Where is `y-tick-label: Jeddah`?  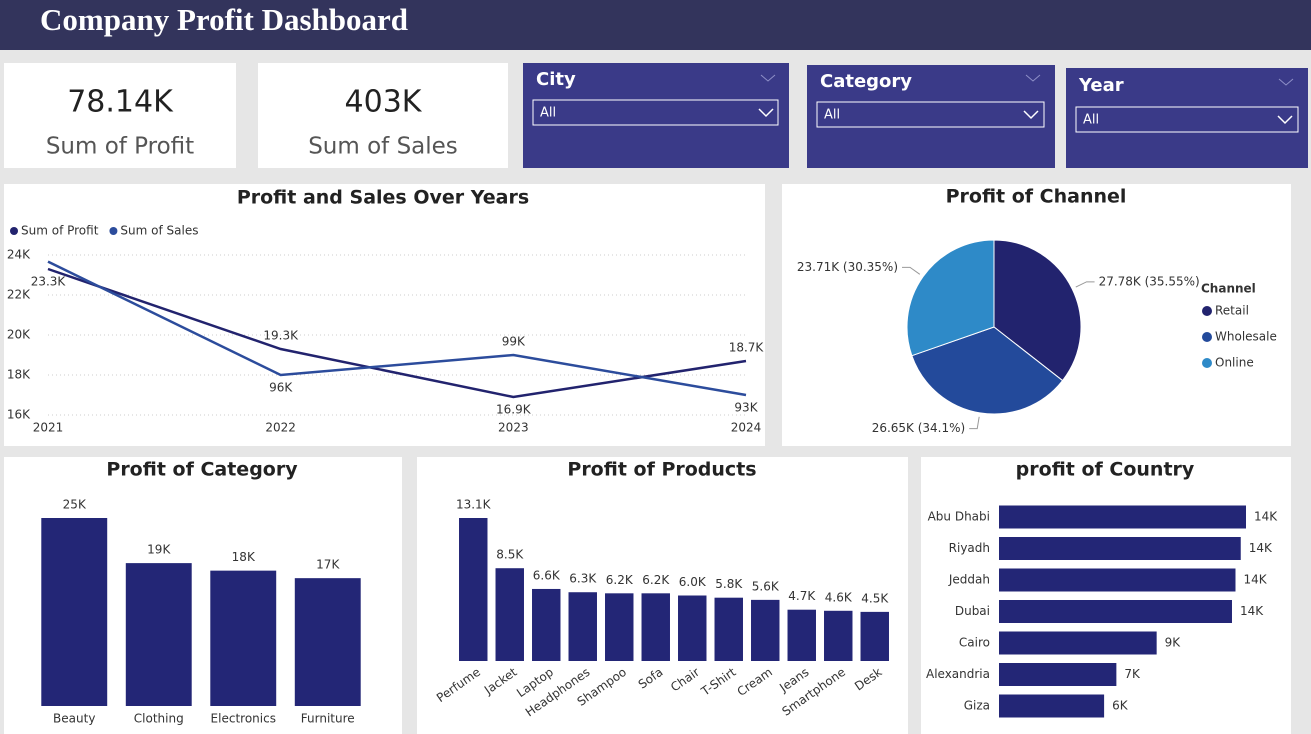
y-tick-label: Jeddah is located at coordinates (969, 580).